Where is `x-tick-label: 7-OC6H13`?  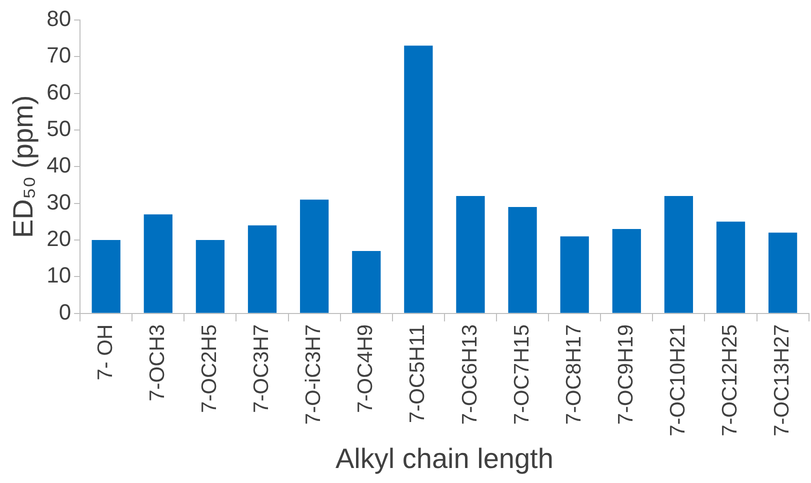
x-tick-label: 7-OC6H13 is located at coordinates (470, 374).